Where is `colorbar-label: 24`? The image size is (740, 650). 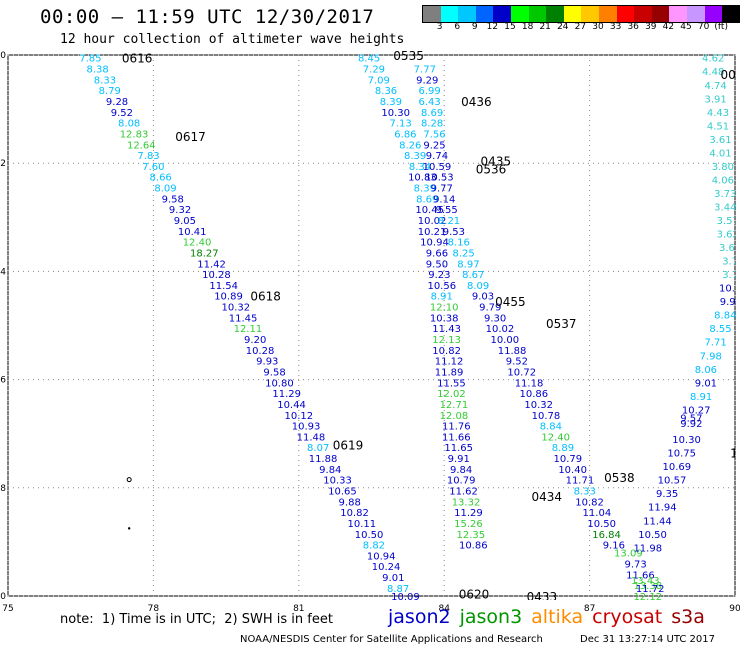
colorbar-label: 24 is located at coordinates (563, 27).